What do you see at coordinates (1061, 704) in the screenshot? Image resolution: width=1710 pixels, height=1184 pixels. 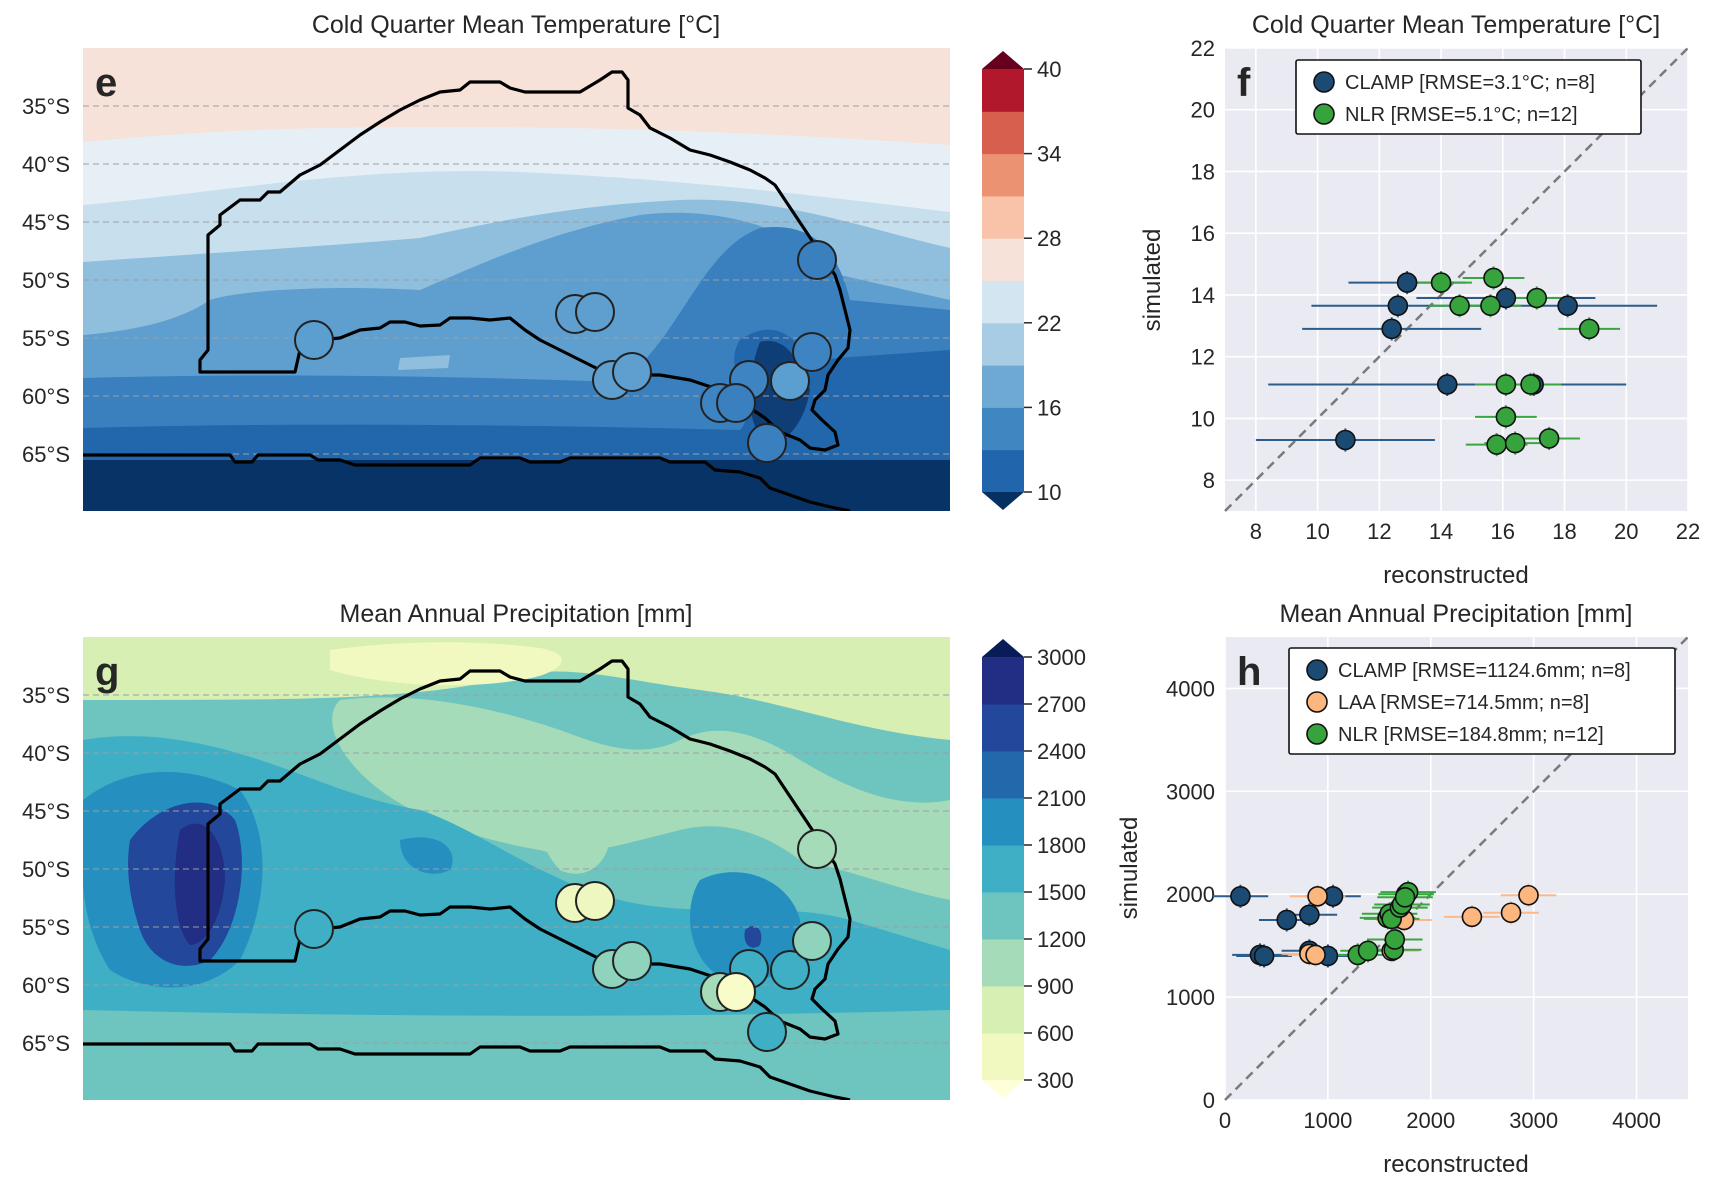 I see `colorbar-tick-label: 2700` at bounding box center [1061, 704].